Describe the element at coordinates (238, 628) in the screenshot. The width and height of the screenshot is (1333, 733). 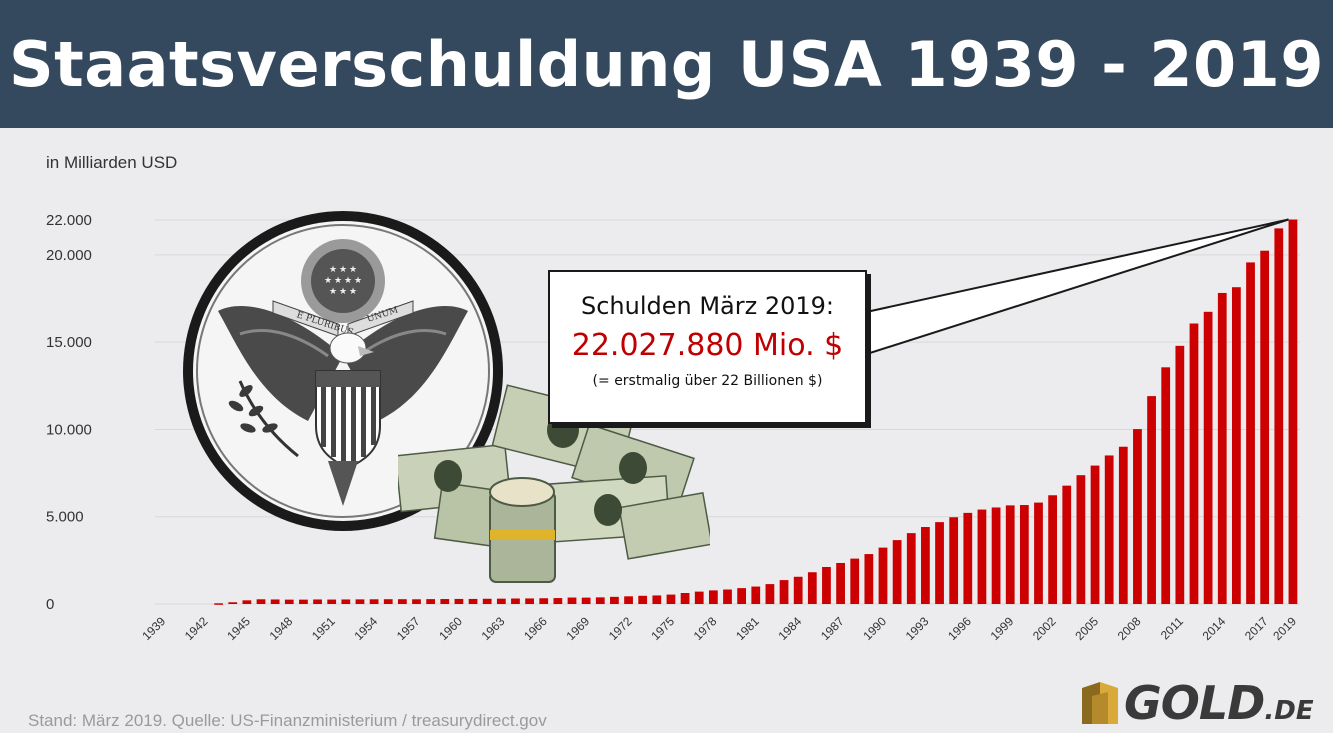
I see `x-tick-label: 1945` at that location.